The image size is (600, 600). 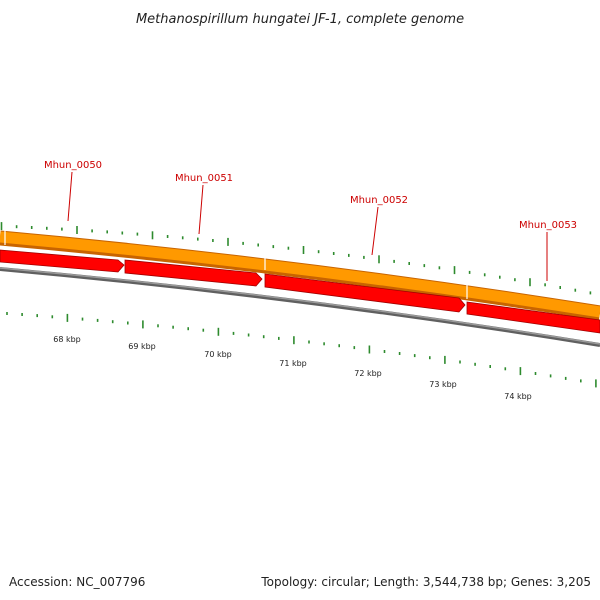 I want to click on cds-track-fill, so click(x=300, y=274).